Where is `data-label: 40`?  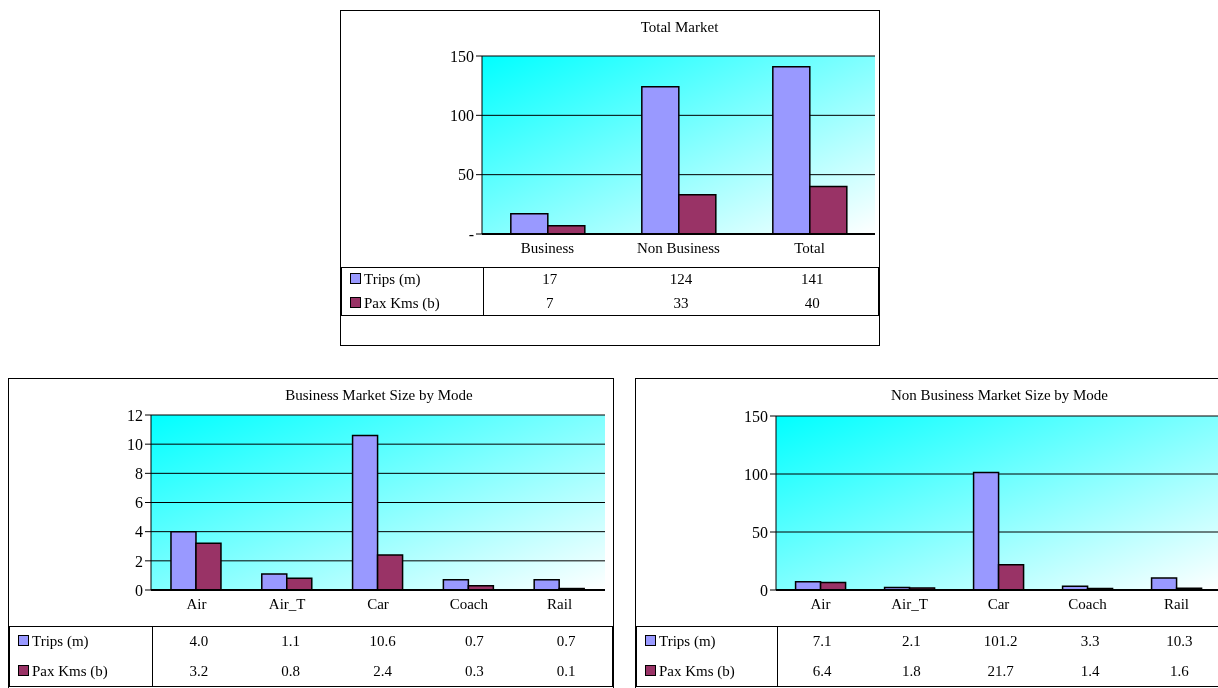 data-label: 40 is located at coordinates (812, 303).